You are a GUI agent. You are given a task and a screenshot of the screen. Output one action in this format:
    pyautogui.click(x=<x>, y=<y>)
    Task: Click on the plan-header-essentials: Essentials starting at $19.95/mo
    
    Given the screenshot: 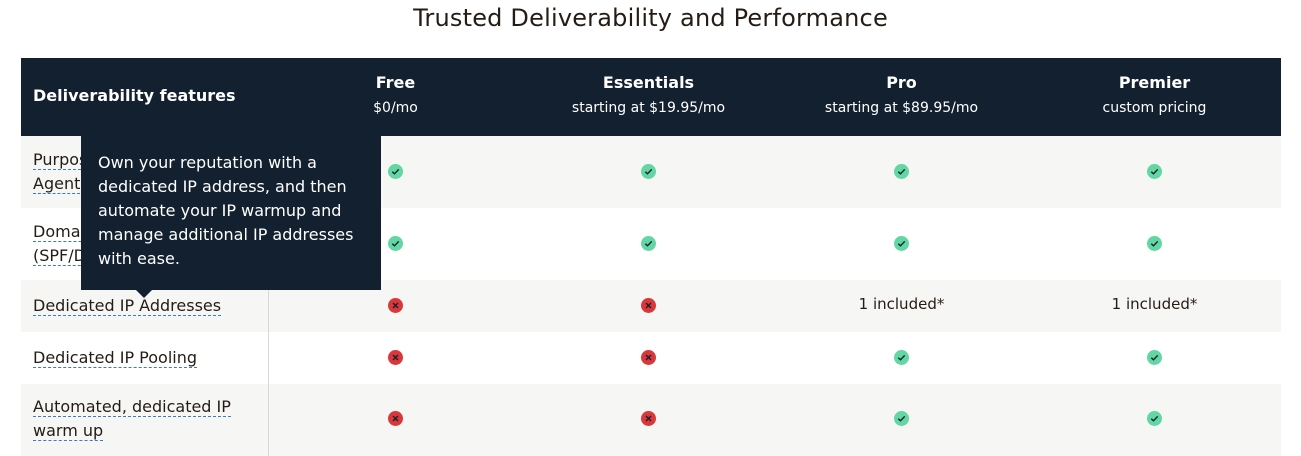 What is the action you would take?
    pyautogui.click(x=648, y=94)
    